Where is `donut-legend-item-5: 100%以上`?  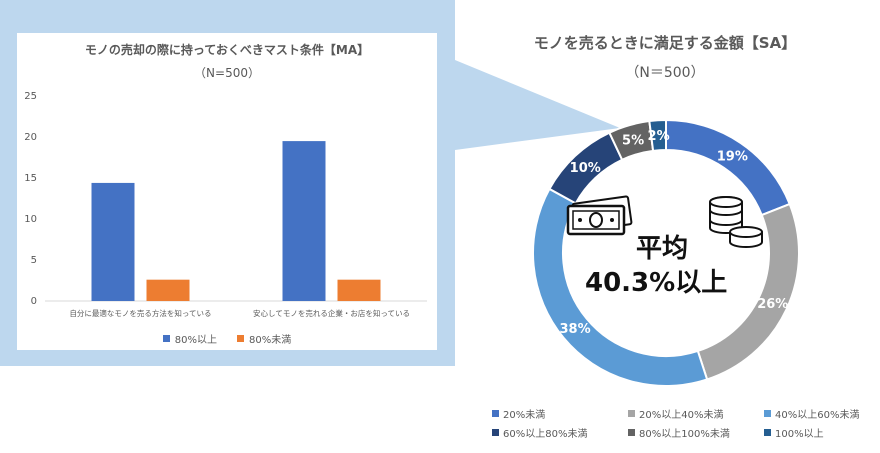
donut-legend-item-5: 100%以上 is located at coordinates (822, 432).